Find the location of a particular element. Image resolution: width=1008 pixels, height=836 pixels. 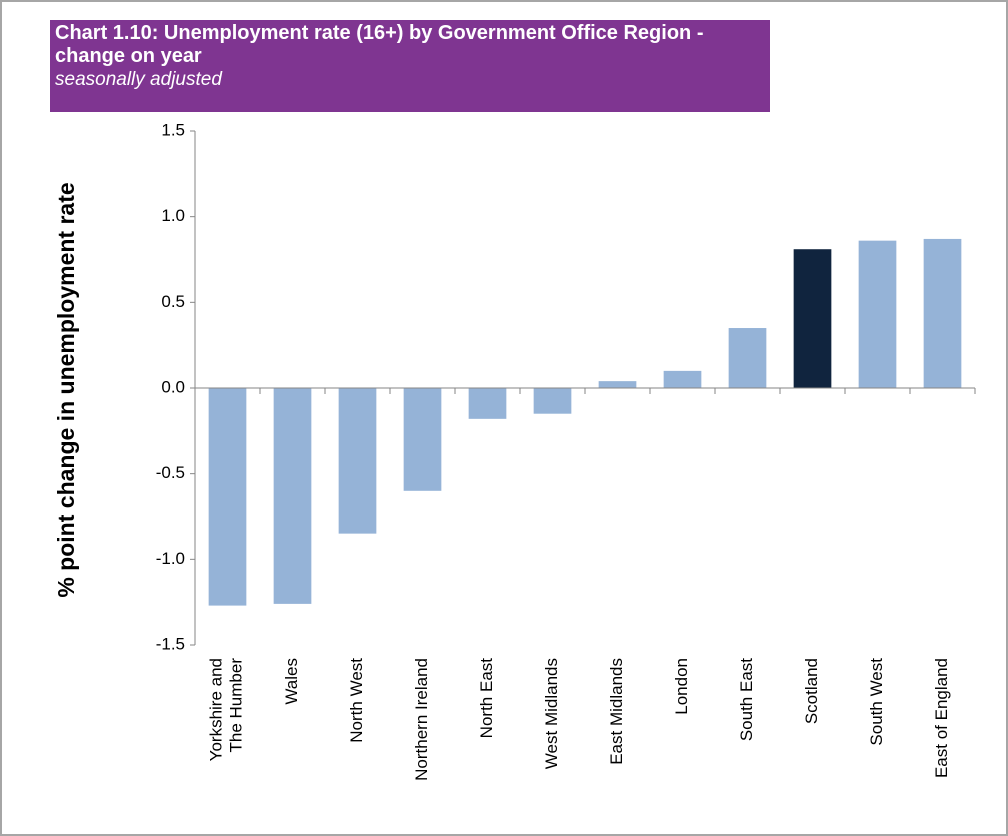

y-tick-label: 0.0 is located at coordinates (173, 386).